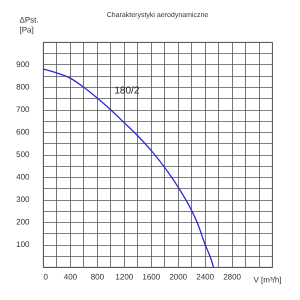 This screenshot has height=300, width=300. Describe the element at coordinates (232, 277) in the screenshot. I see `x-tick-label: 2800` at that location.